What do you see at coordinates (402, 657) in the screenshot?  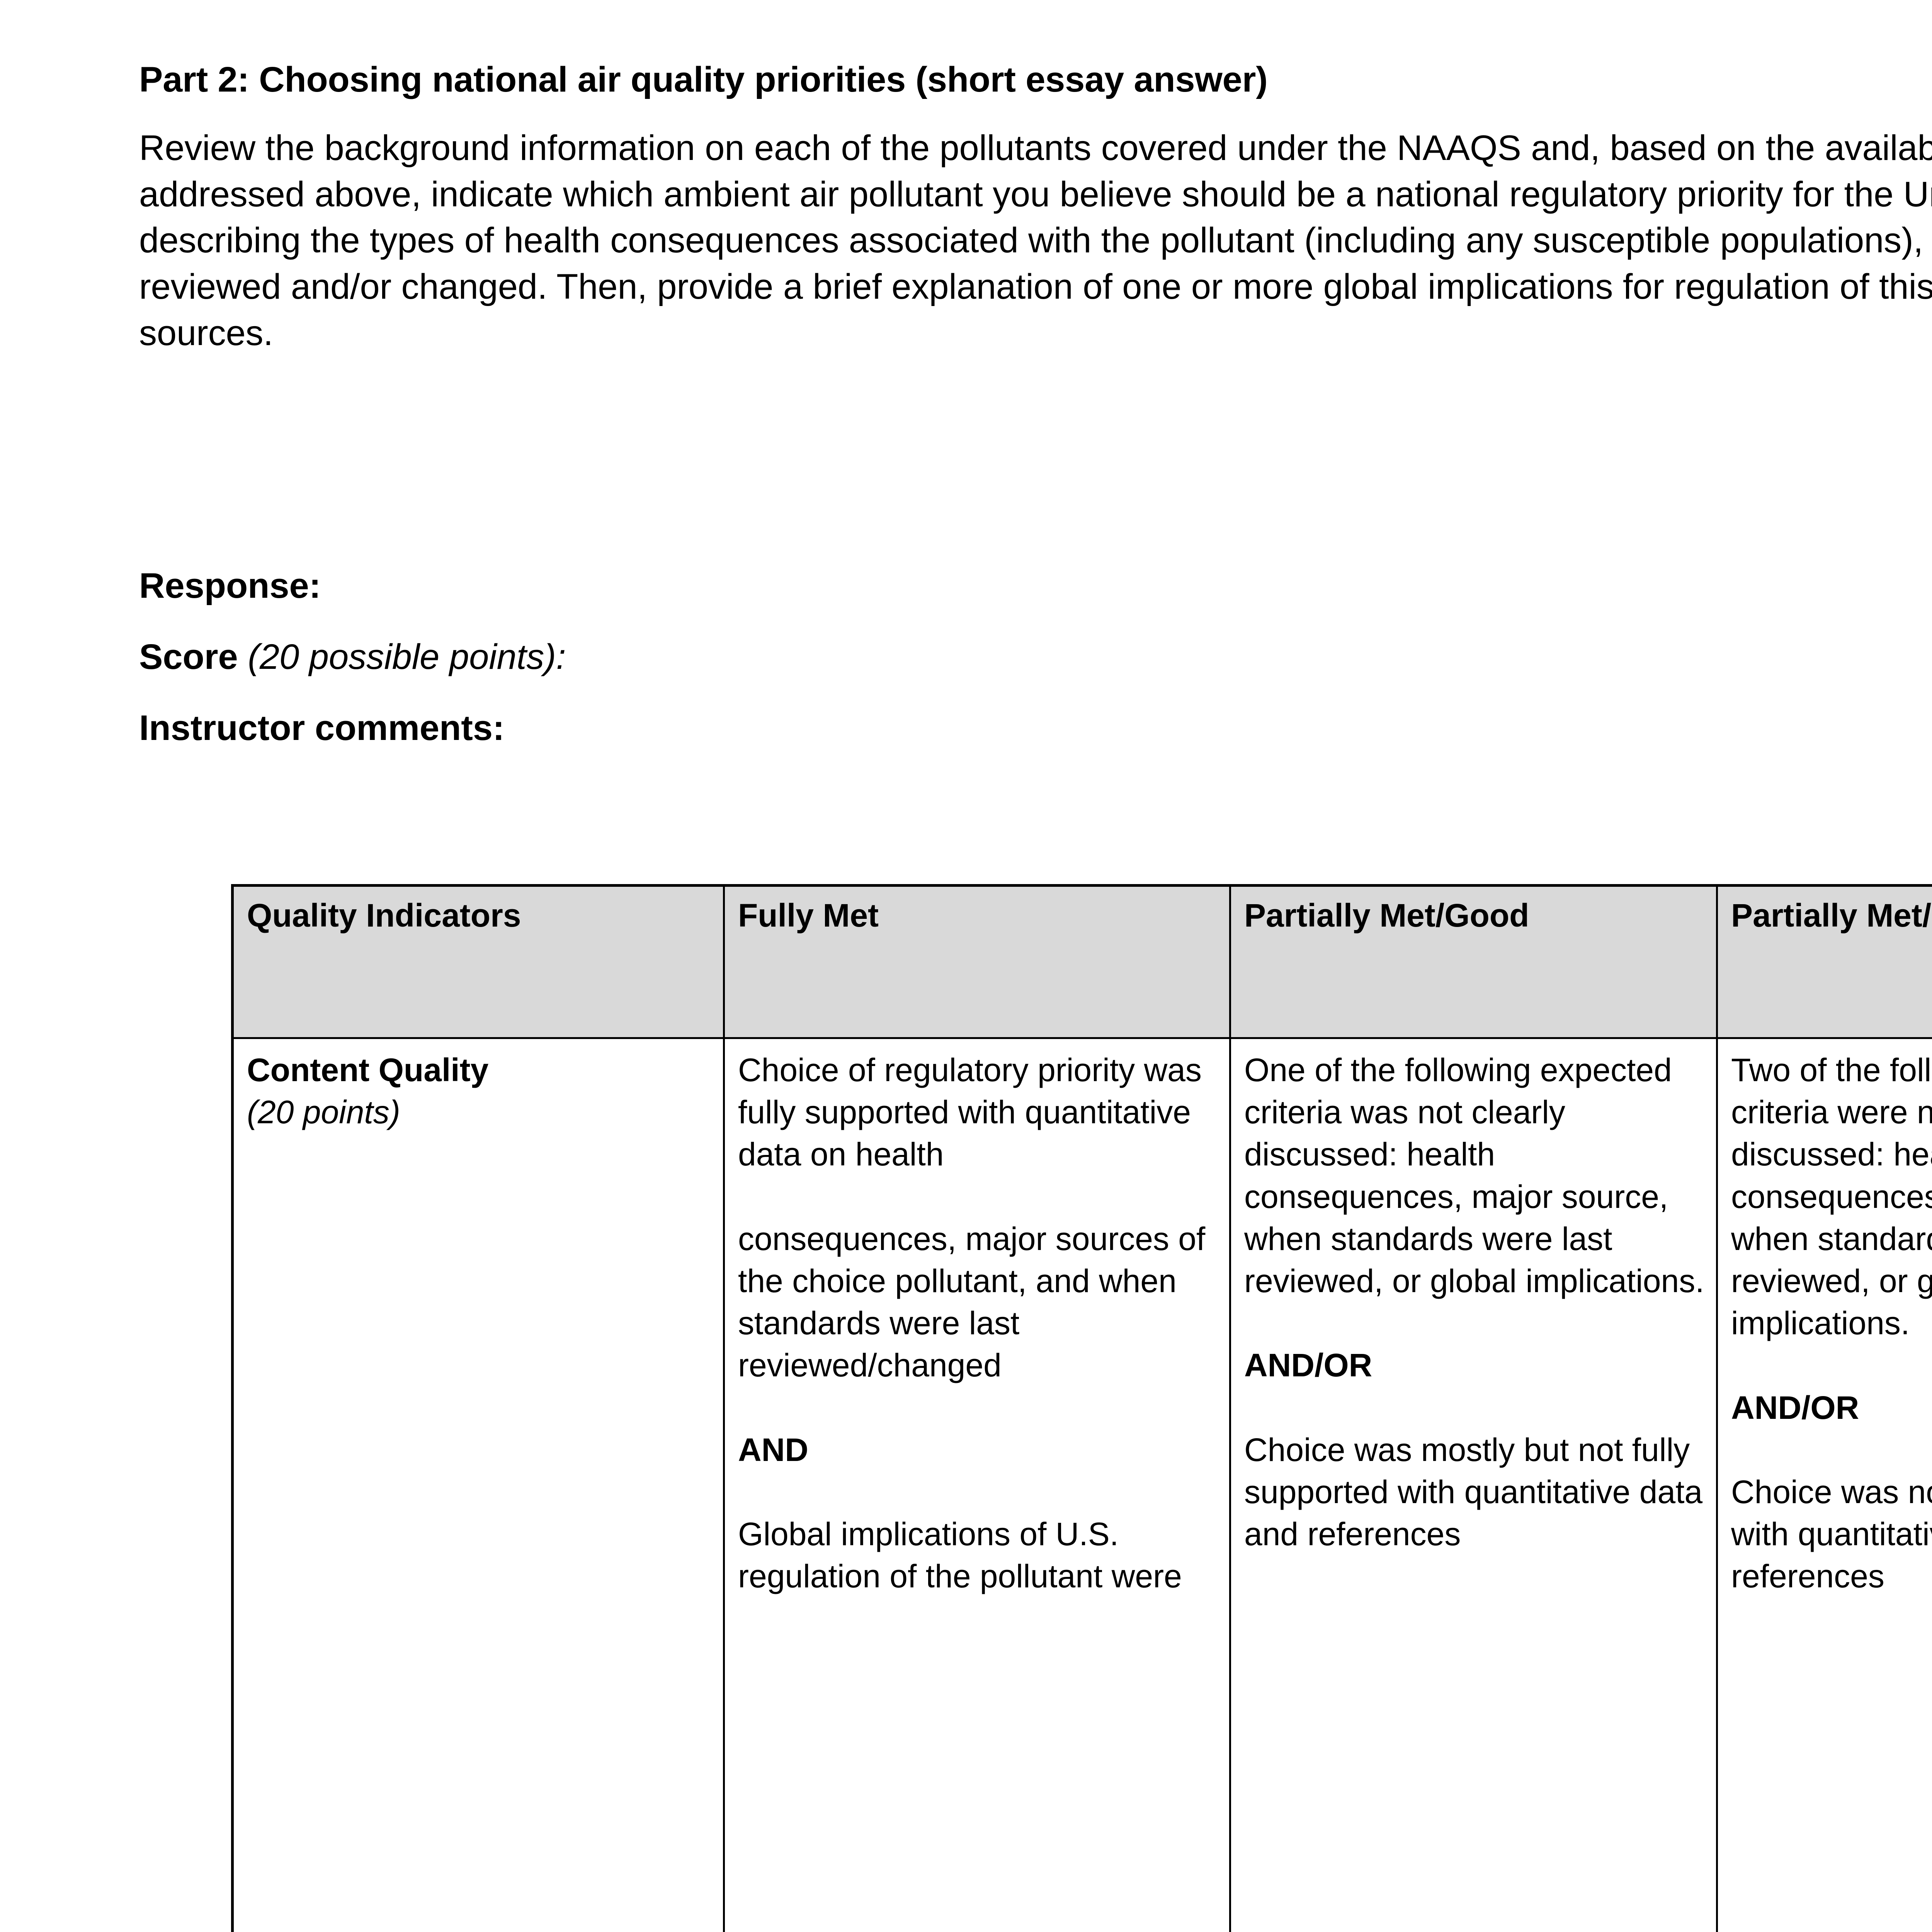 I see `score-points-text: (20 possible points):` at bounding box center [402, 657].